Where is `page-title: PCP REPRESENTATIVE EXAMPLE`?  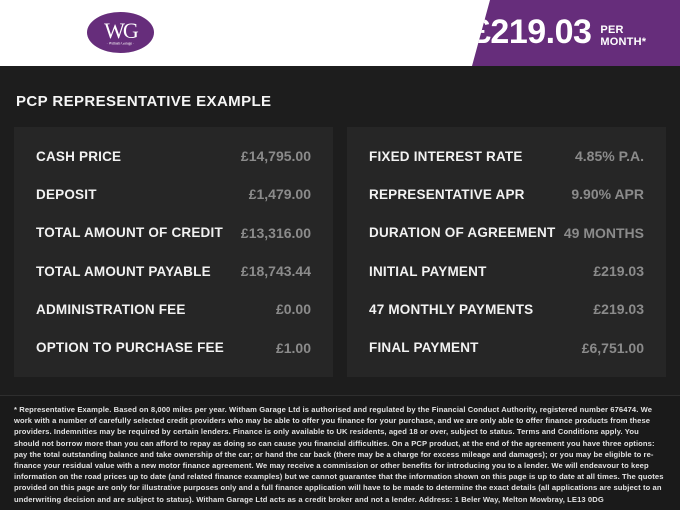
page-title: PCP REPRESENTATIVE EXAMPLE is located at coordinates (144, 101).